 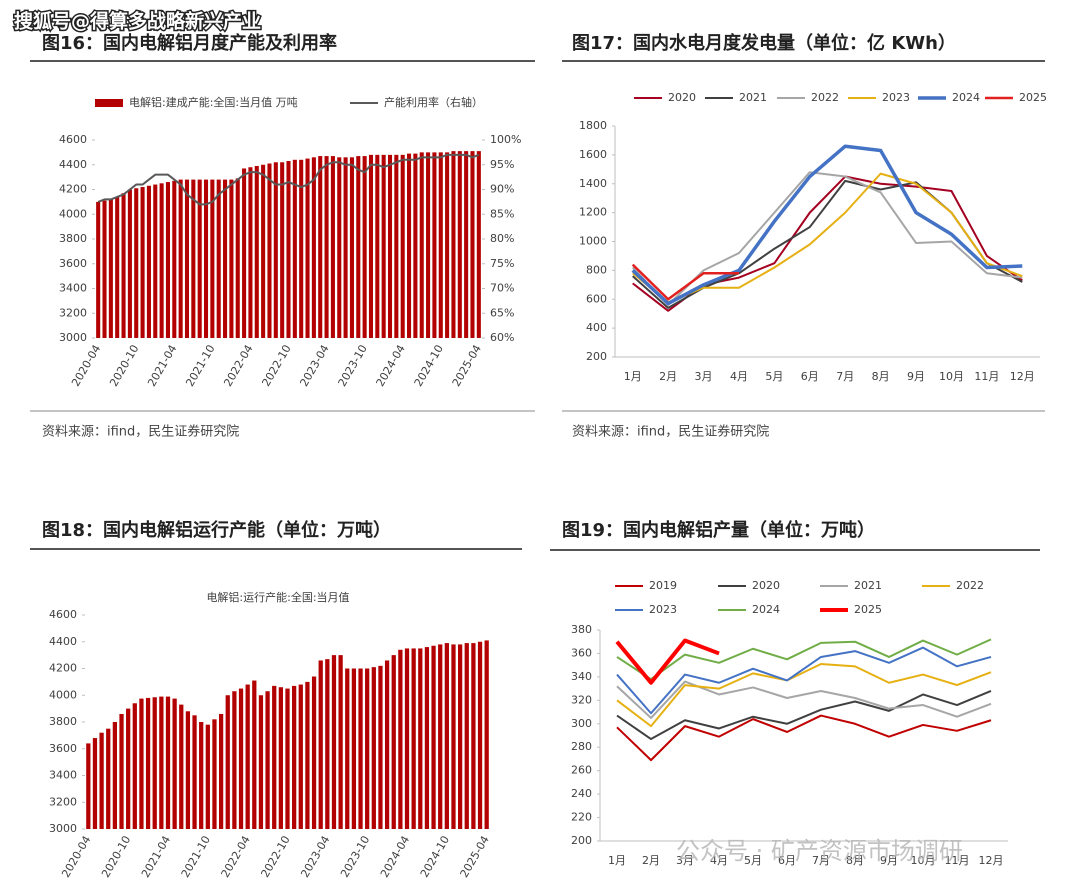 What do you see at coordinates (73, 238) in the screenshot?
I see `y-tick-label: 3800` at bounding box center [73, 238].